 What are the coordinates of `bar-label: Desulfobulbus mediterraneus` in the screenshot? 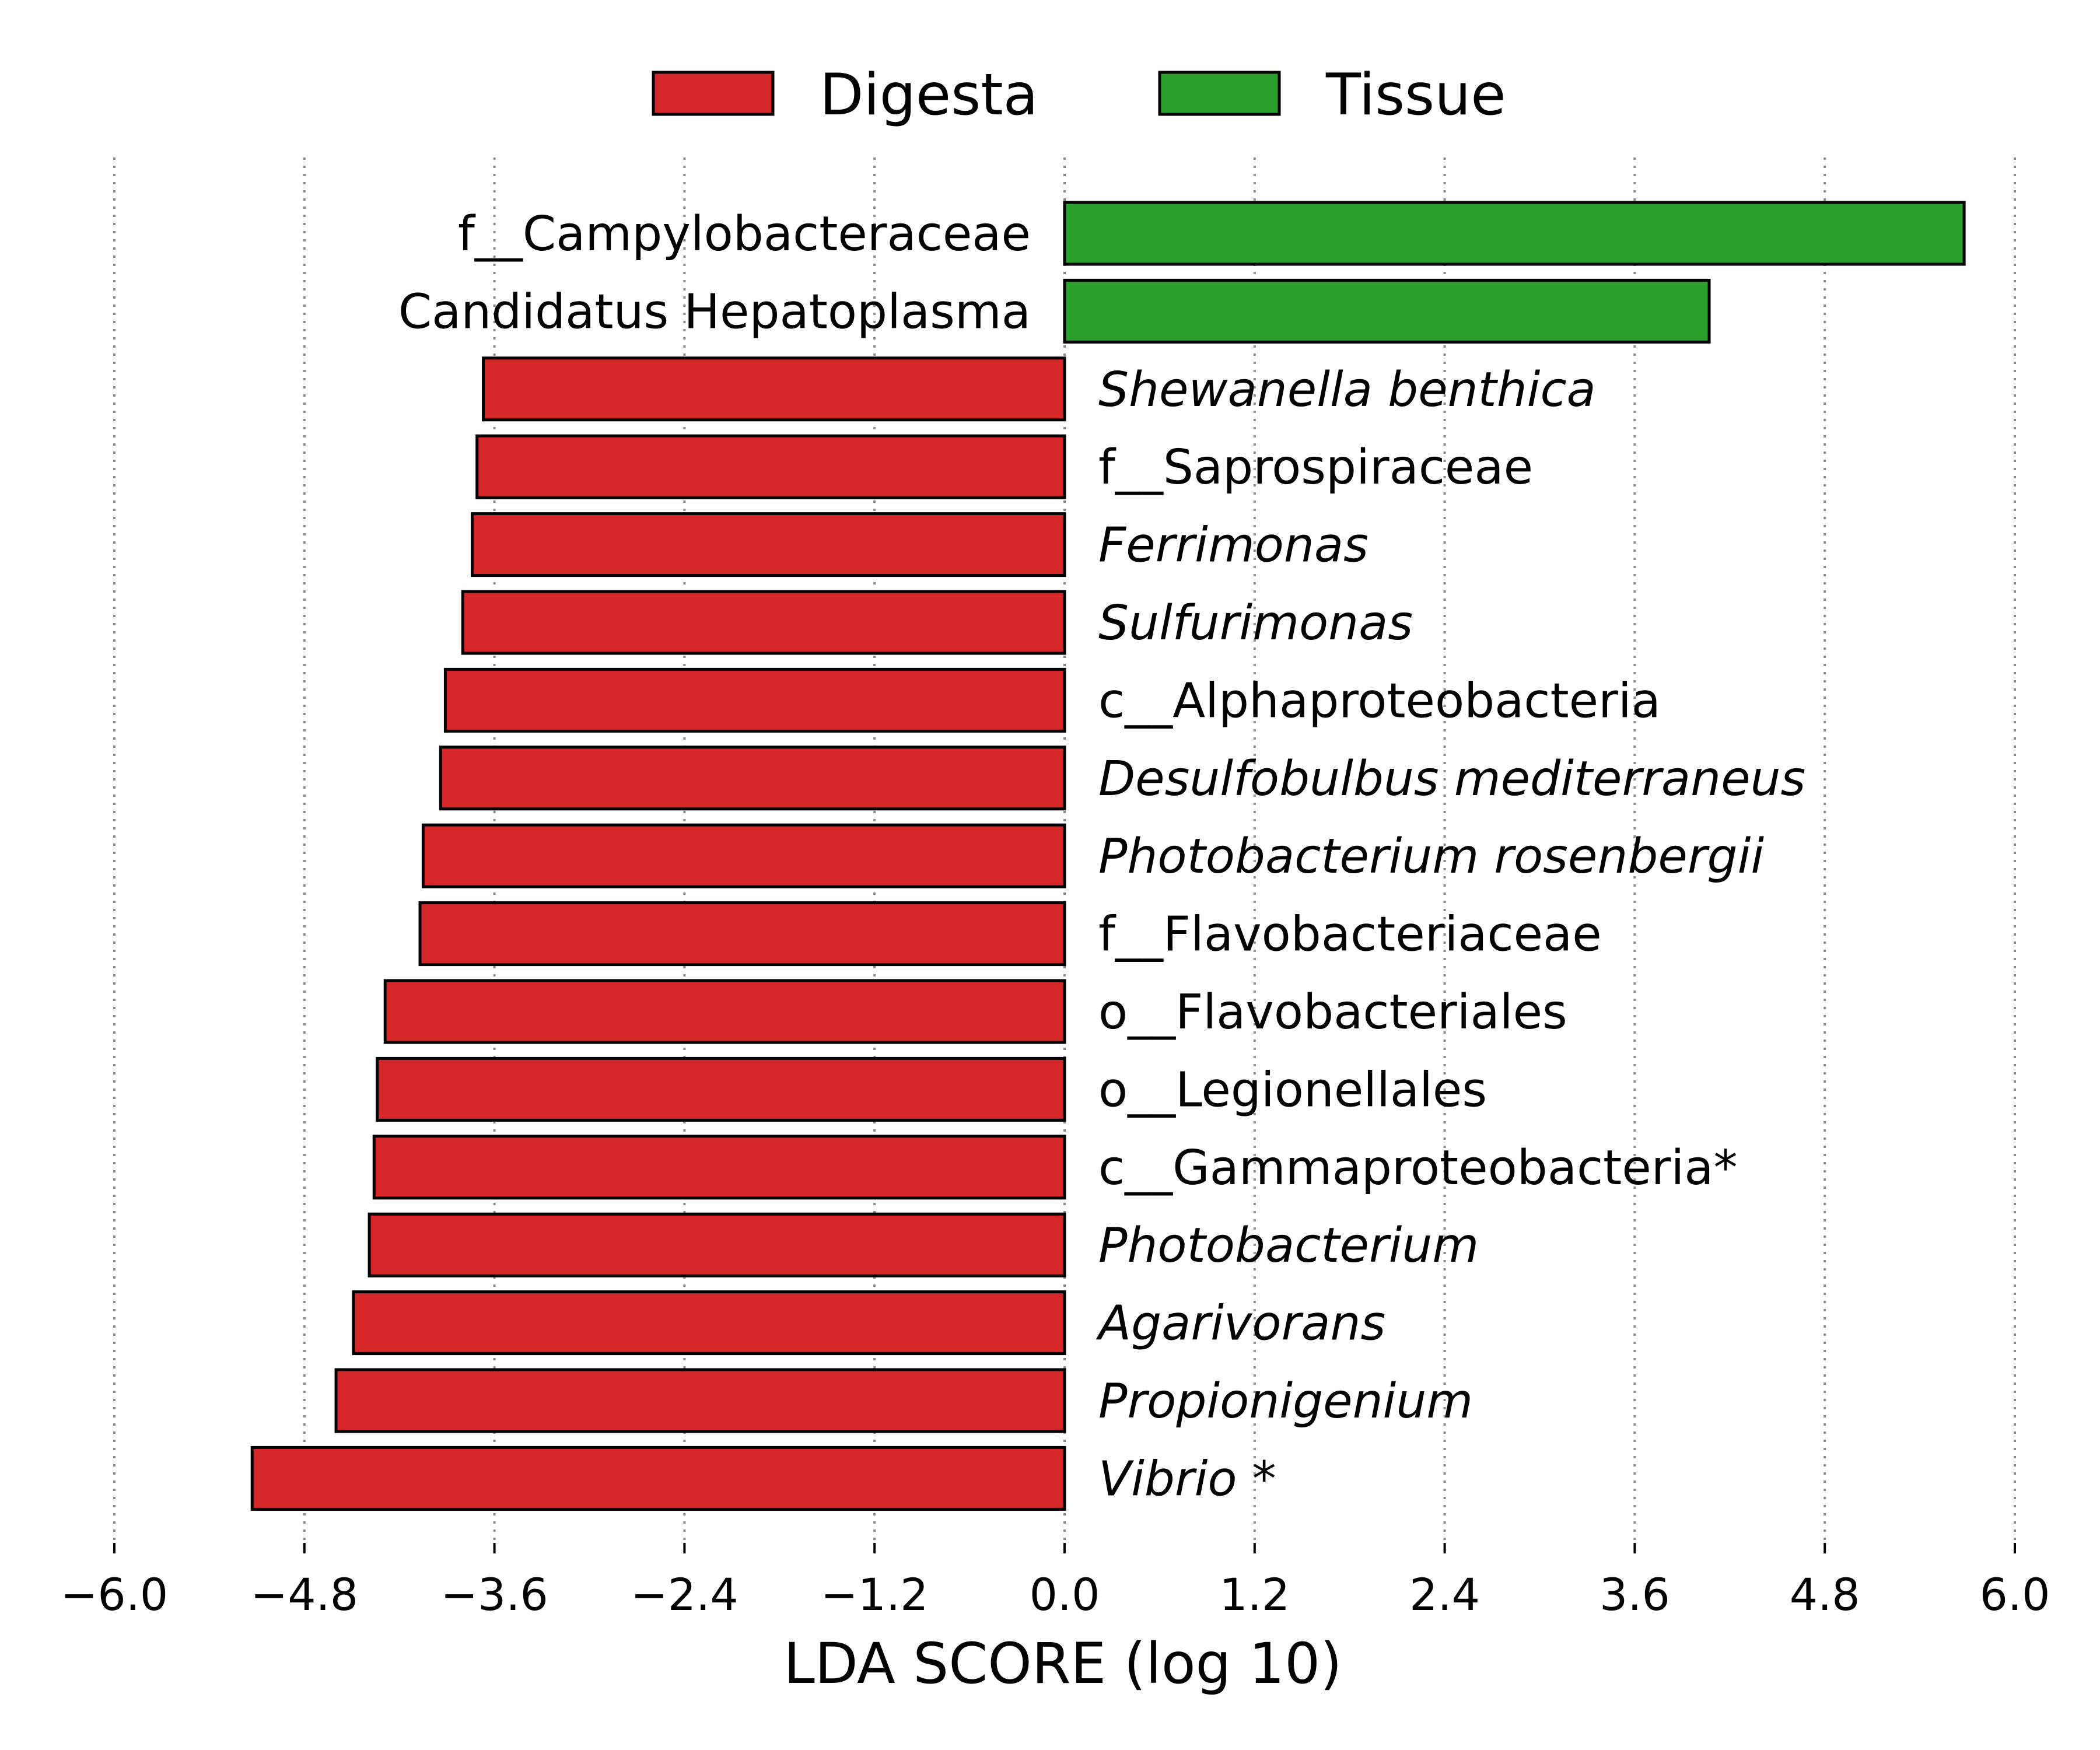 It's located at (1451, 779).